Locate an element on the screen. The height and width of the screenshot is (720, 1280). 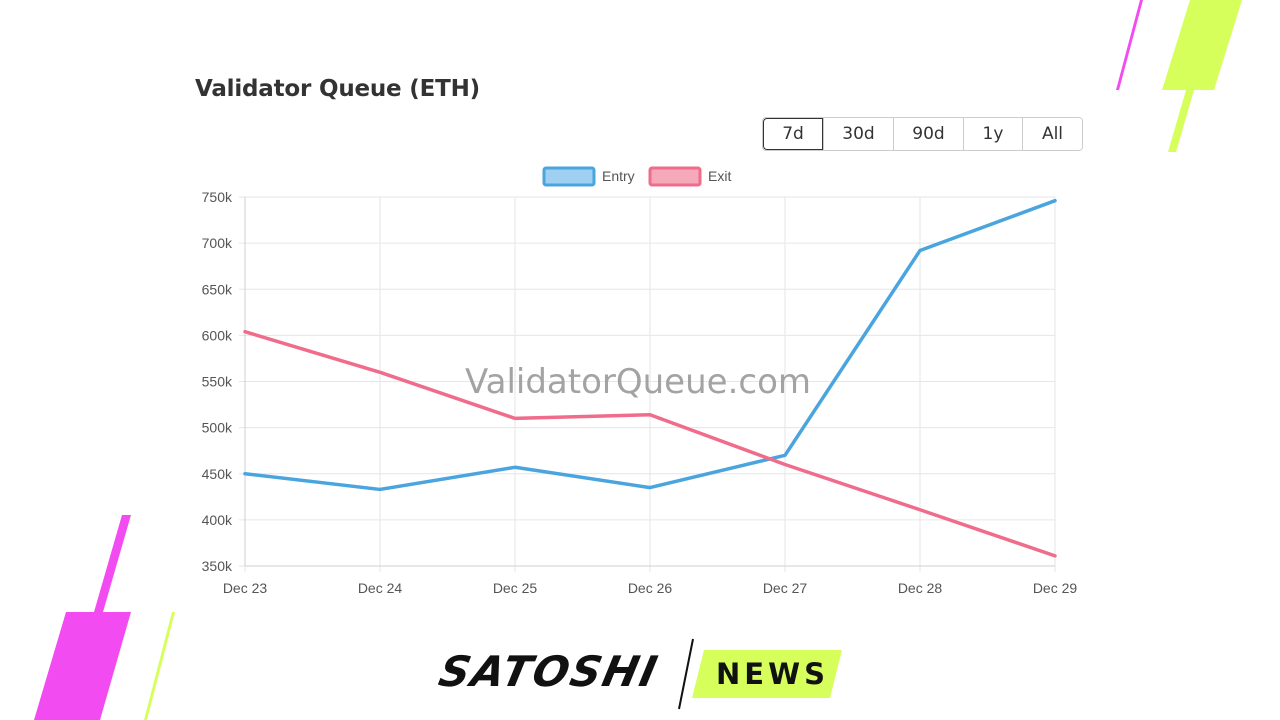
y-tick-label: 450k is located at coordinates (217, 474).